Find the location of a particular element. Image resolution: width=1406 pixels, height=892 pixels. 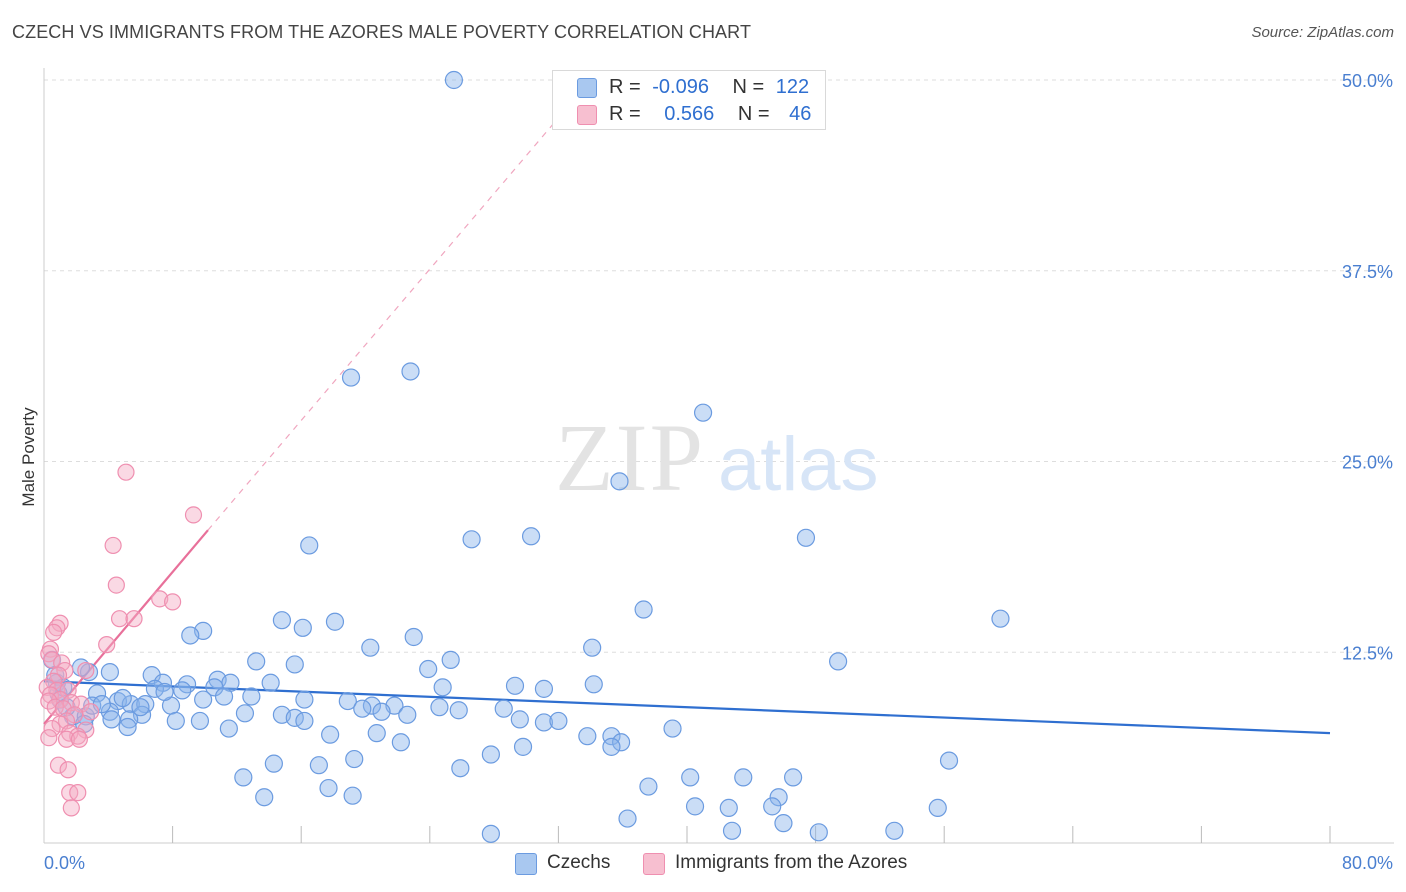

y-tick-label: 12.5% is located at coordinates (1367, 653).